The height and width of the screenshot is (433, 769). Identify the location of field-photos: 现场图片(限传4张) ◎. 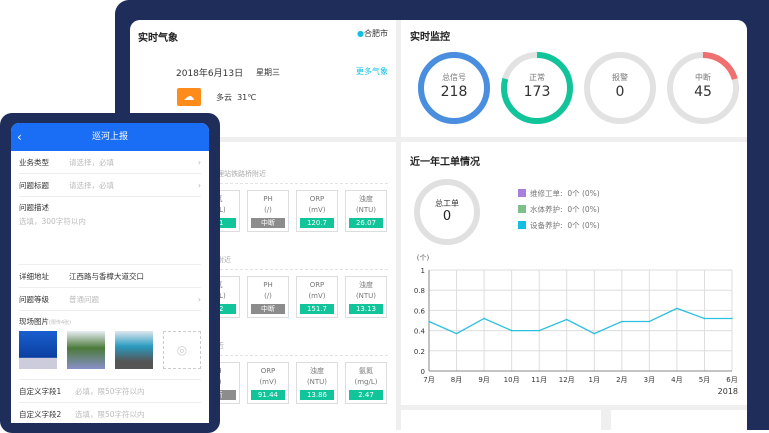
(110, 345).